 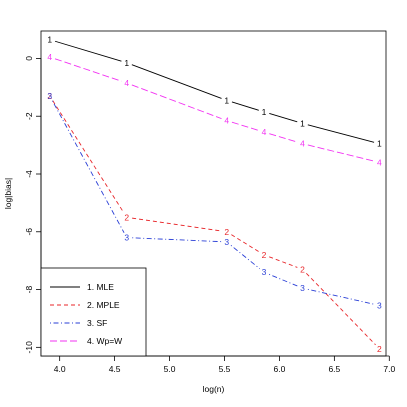 I want to click on y-tick-label: -6, so click(x=29, y=232).